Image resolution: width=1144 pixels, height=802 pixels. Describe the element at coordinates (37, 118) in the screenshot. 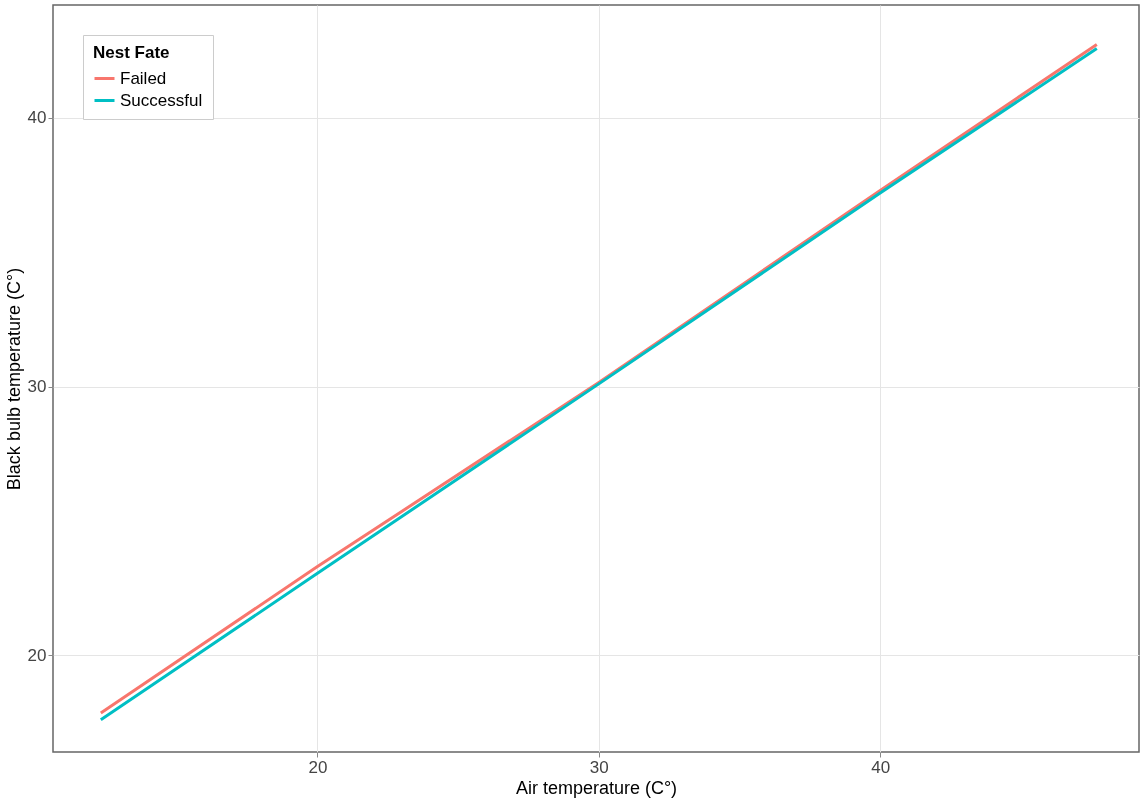

I see `y-tick-label: 40` at that location.